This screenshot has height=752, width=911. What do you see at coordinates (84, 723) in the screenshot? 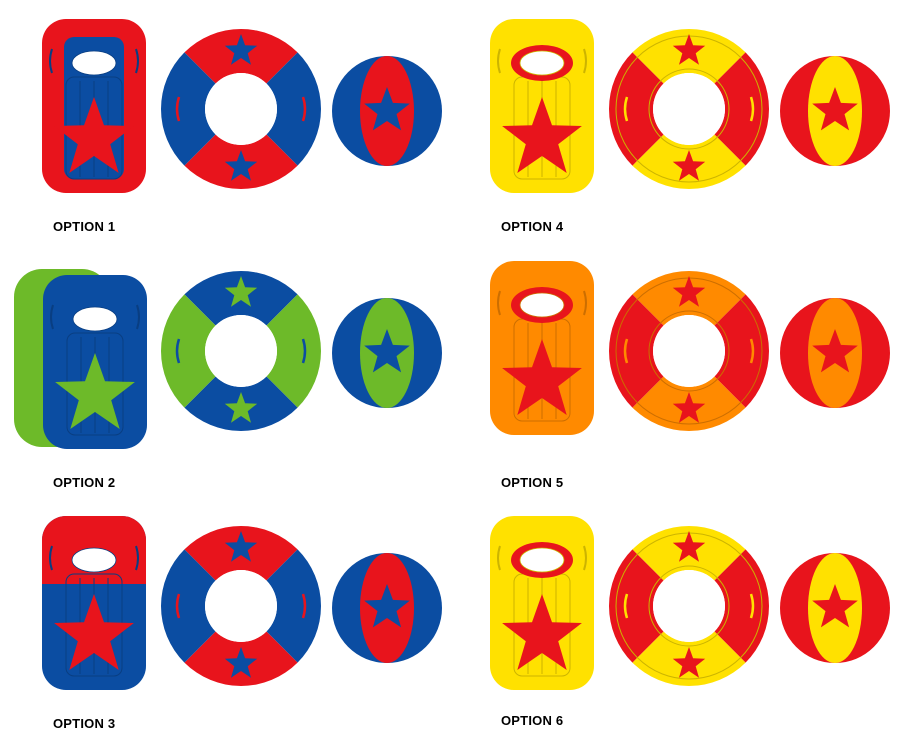
I see `option-label: OPTION 3` at bounding box center [84, 723].